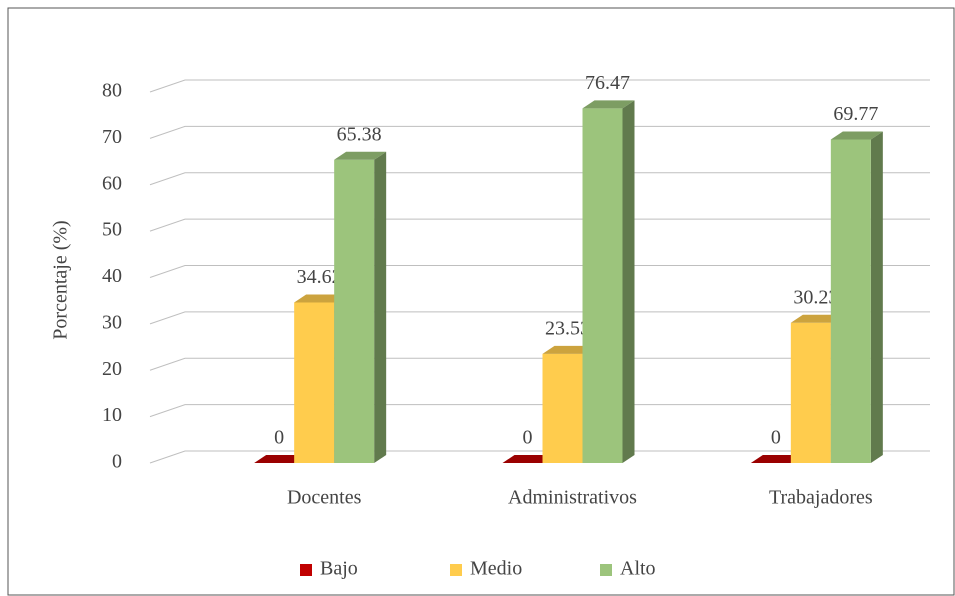 Image resolution: width=955 pixels, height=596 pixels. I want to click on legend-label: Bajo, so click(339, 569).